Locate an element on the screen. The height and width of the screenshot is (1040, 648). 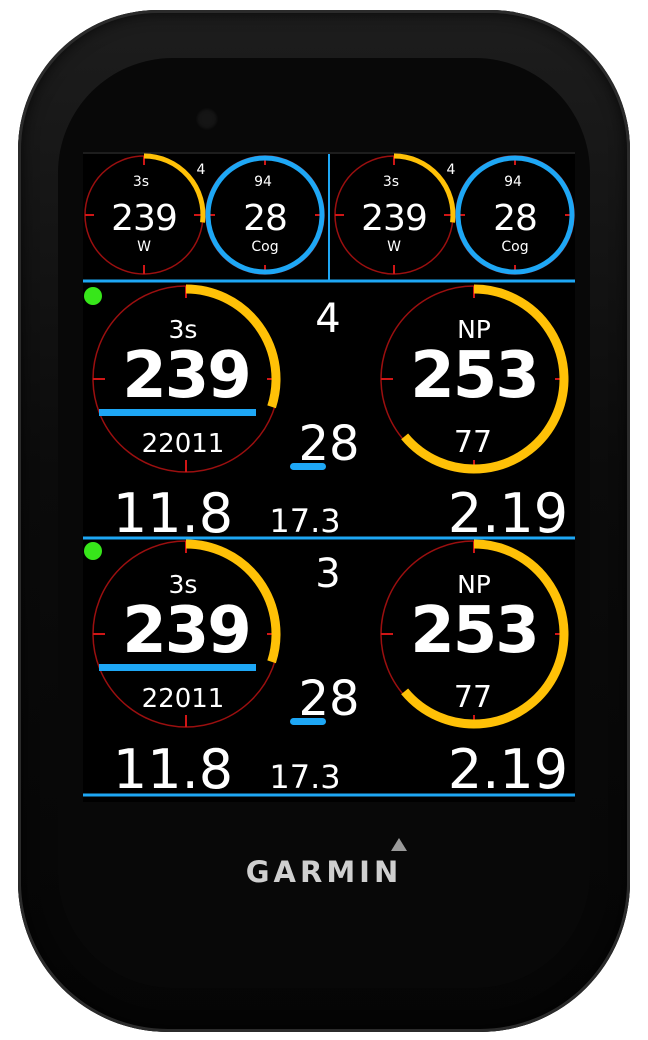
garmin-logo-triangle-icon is located at coordinates (399, 844).